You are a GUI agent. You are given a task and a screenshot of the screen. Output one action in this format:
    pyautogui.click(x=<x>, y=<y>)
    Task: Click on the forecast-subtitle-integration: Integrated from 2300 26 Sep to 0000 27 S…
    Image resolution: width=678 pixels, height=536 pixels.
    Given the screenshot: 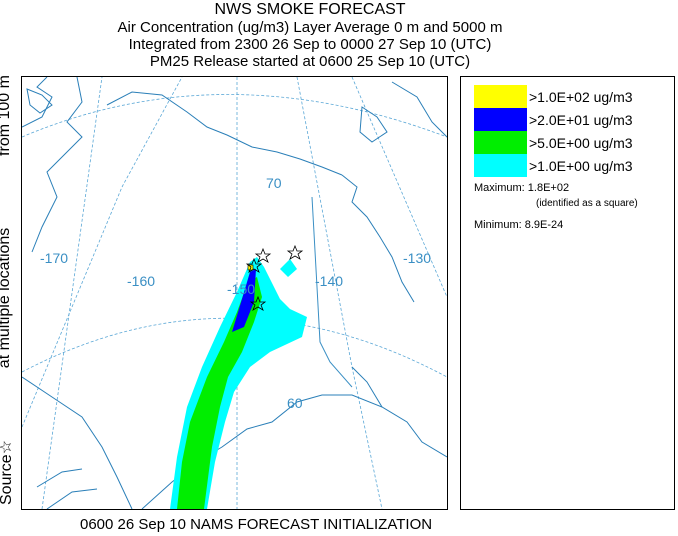 What is the action you would take?
    pyautogui.click(x=310, y=44)
    